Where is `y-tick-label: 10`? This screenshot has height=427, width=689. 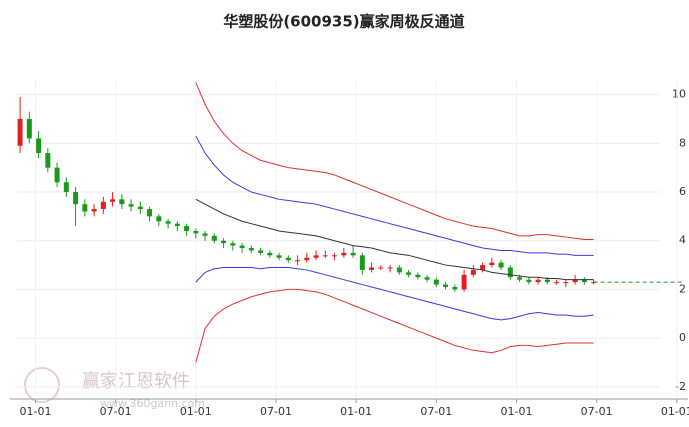
y-tick-label: 10 is located at coordinates (679, 94).